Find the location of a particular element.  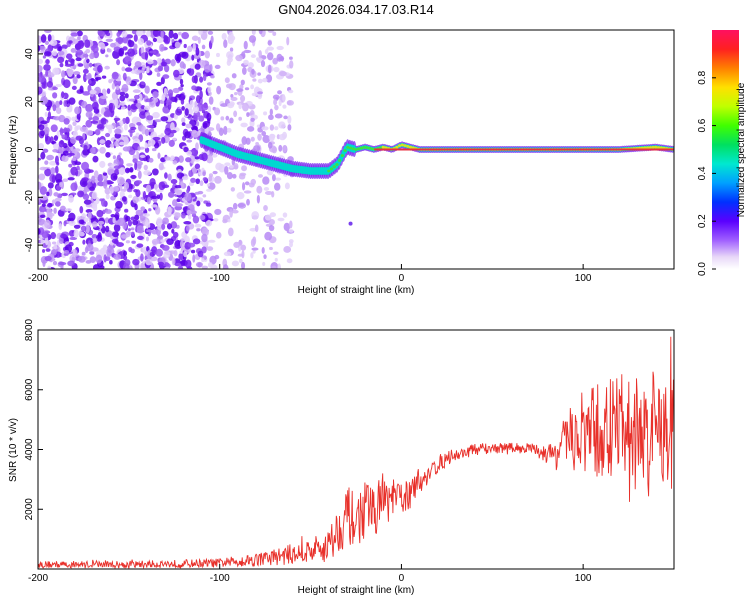

spectrogram-ytick-label: 0 is located at coordinates (29, 149).